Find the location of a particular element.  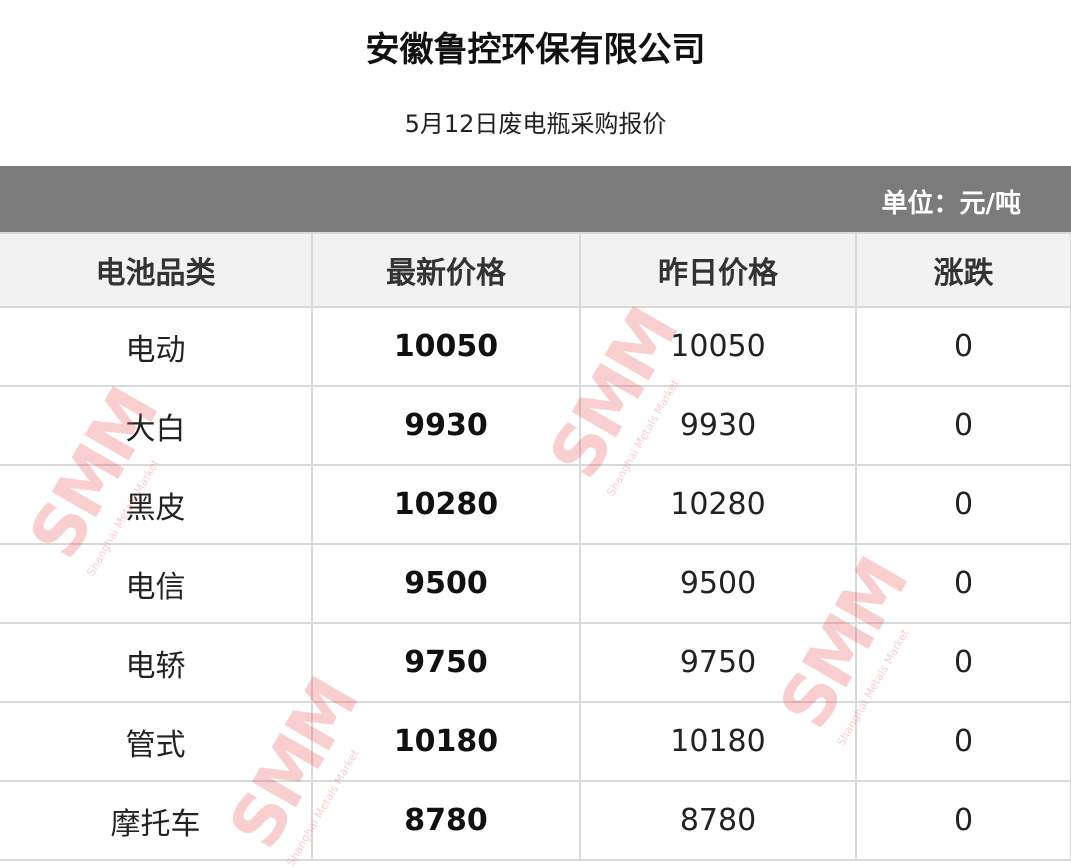

yesterday-price-cell: 9930 is located at coordinates (718, 425).